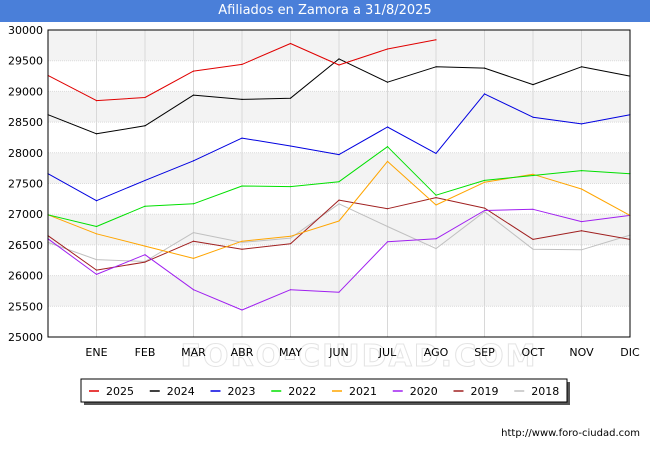 The image size is (650, 450). What do you see at coordinates (25, 276) in the screenshot?
I see `y-tick-label: 26000` at bounding box center [25, 276].